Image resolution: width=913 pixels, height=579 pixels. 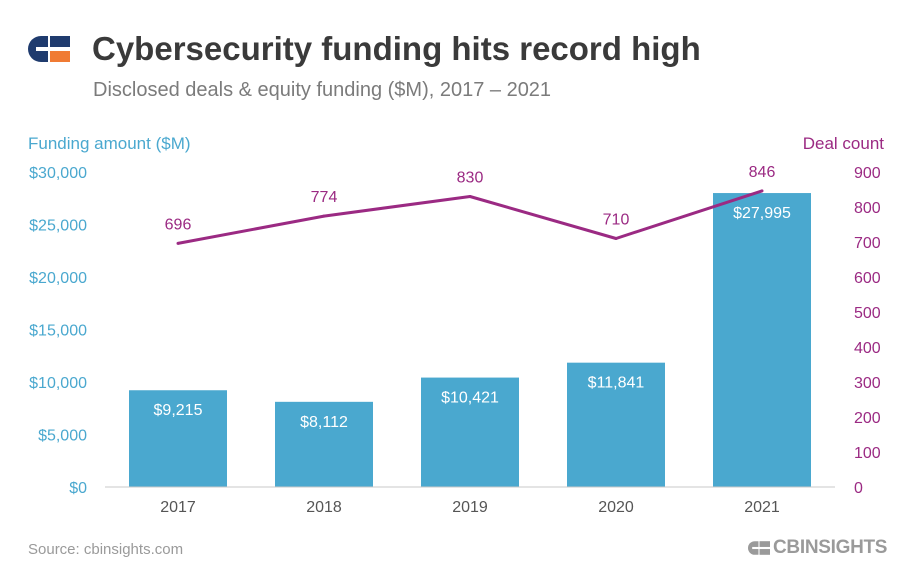 I want to click on deal-count-label: 846, so click(x=762, y=172).